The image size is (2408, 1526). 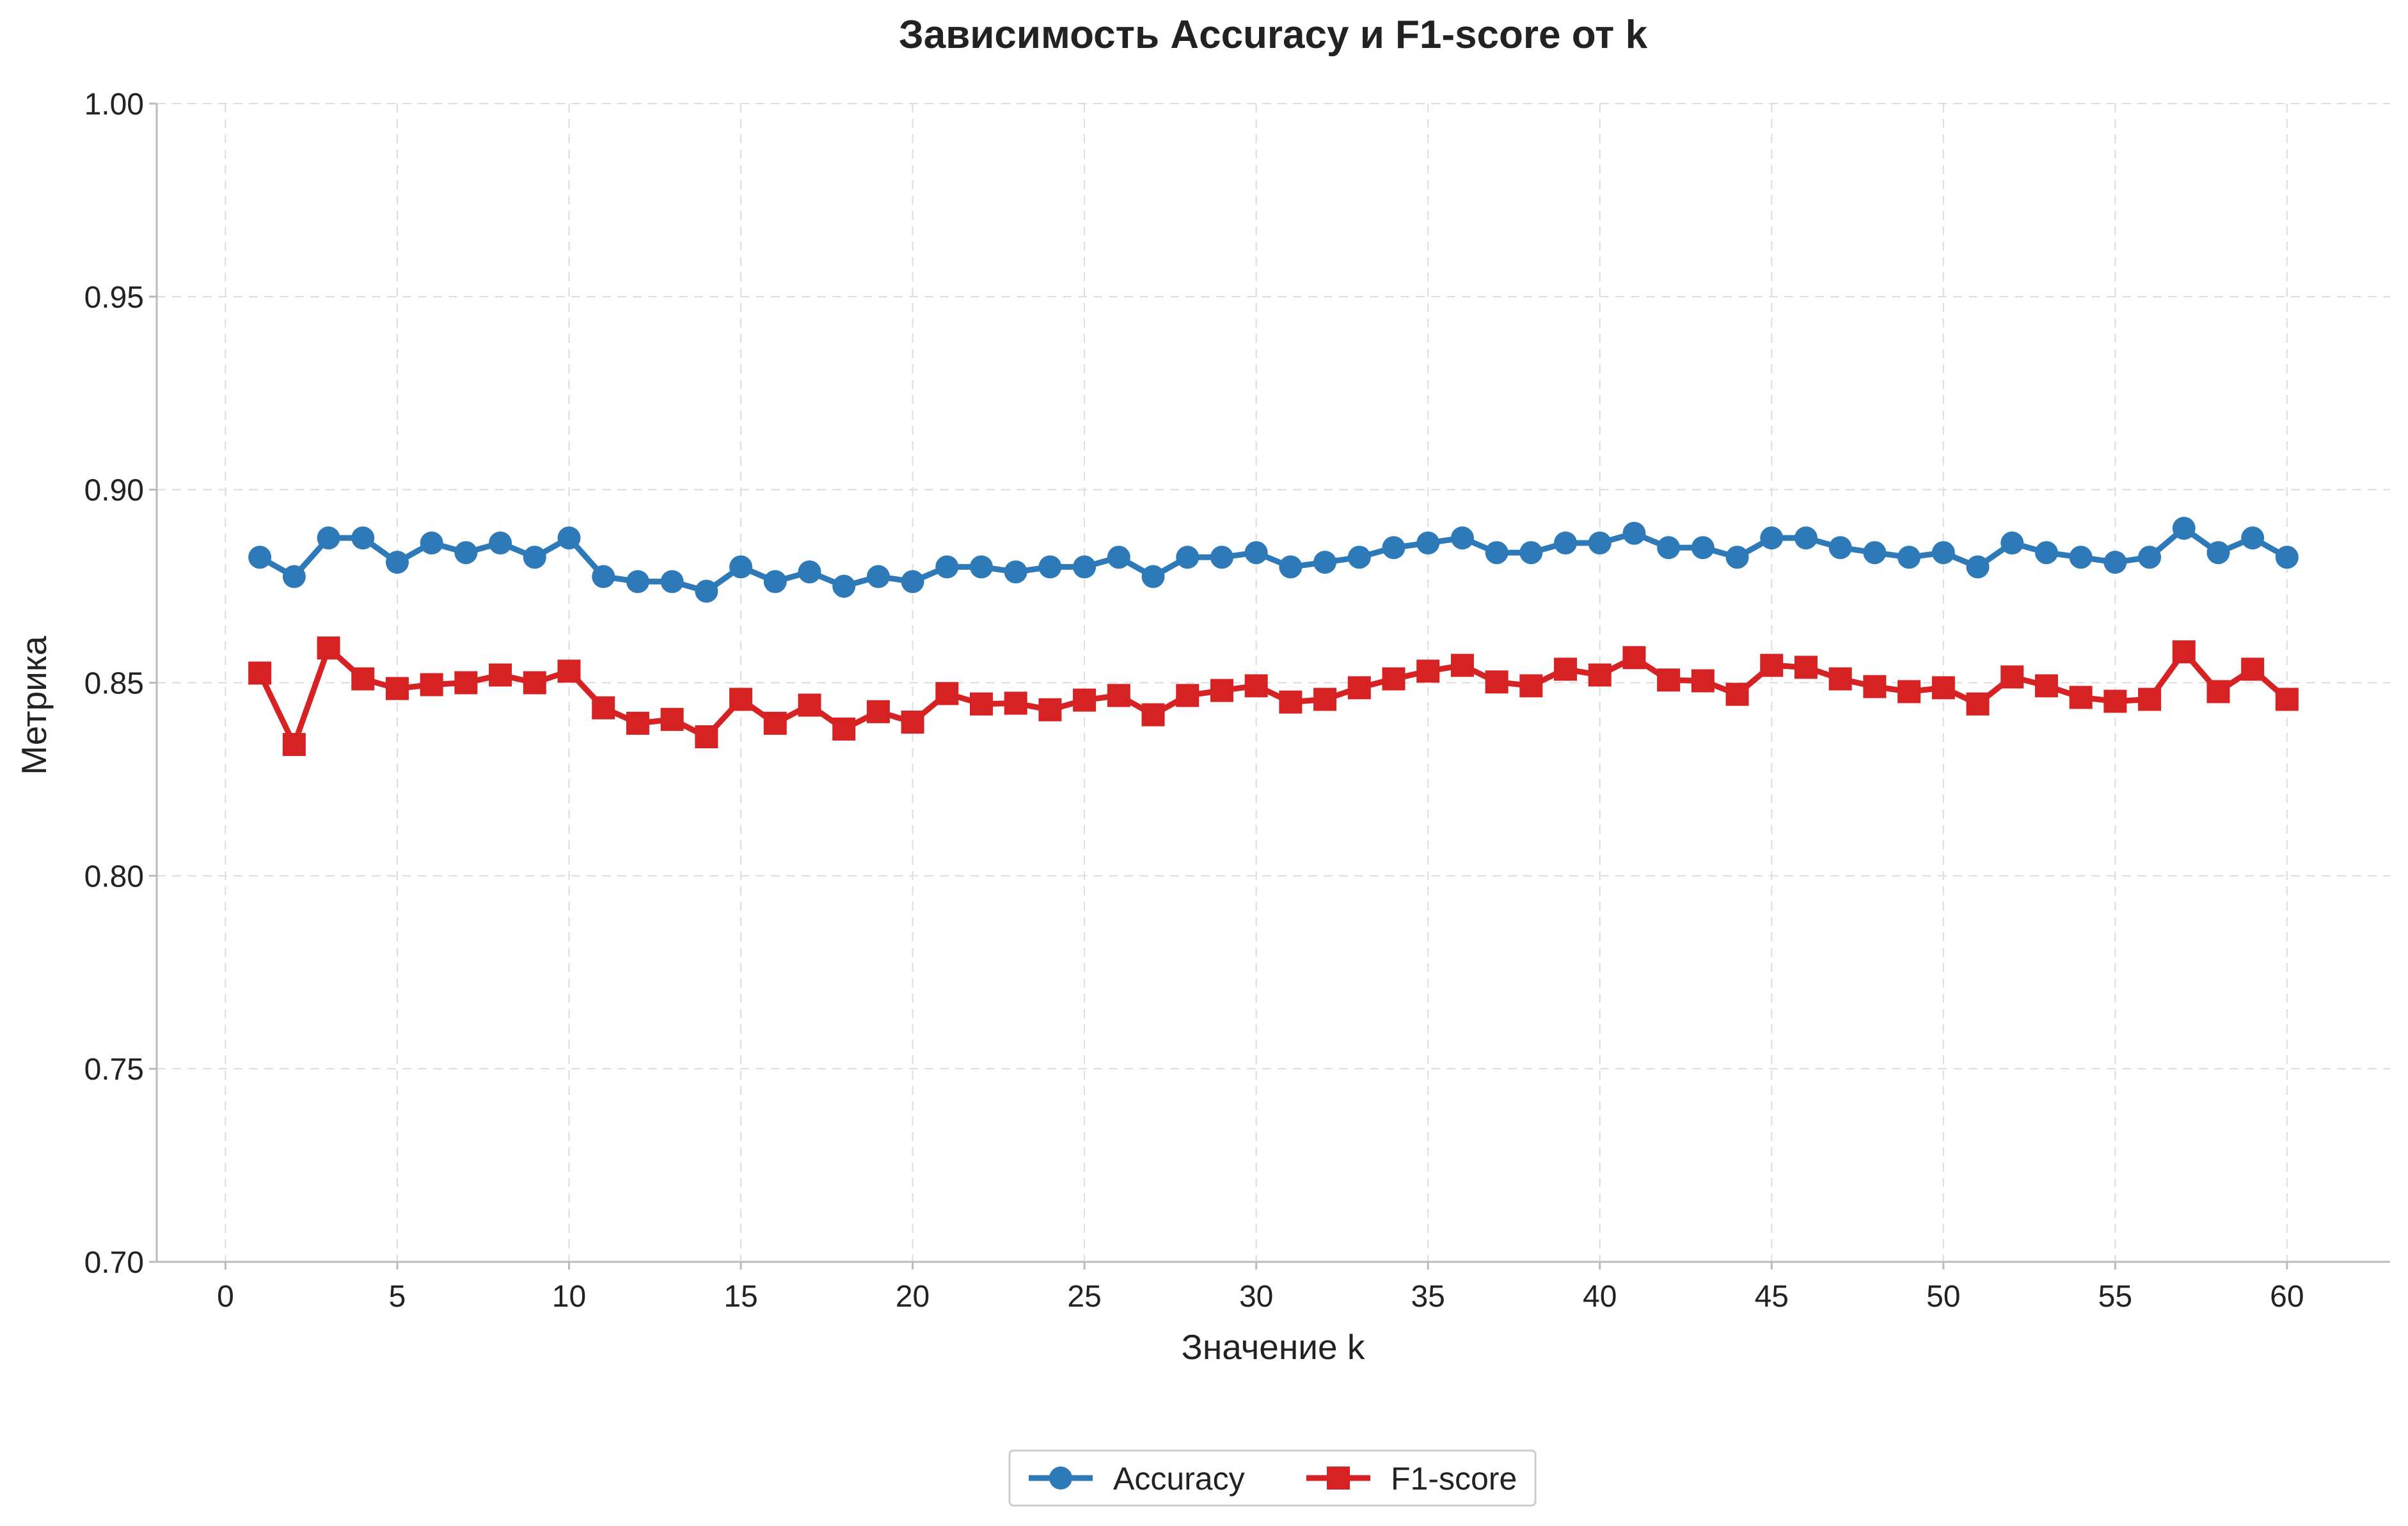 What do you see at coordinates (397, 1297) in the screenshot?
I see `x-tick-label: 5` at bounding box center [397, 1297].